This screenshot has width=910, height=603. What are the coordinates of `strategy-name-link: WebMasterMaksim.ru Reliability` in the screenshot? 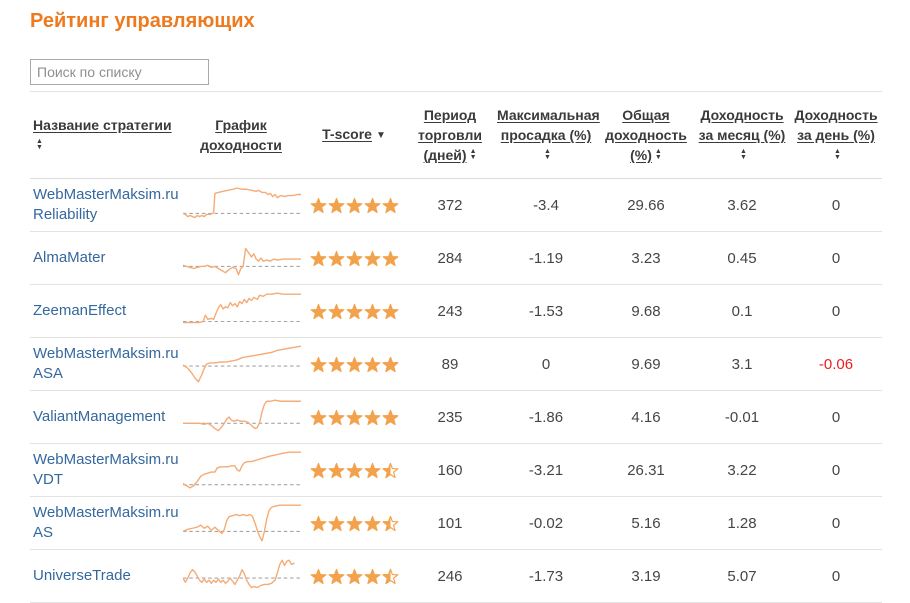 It's located at (106, 204).